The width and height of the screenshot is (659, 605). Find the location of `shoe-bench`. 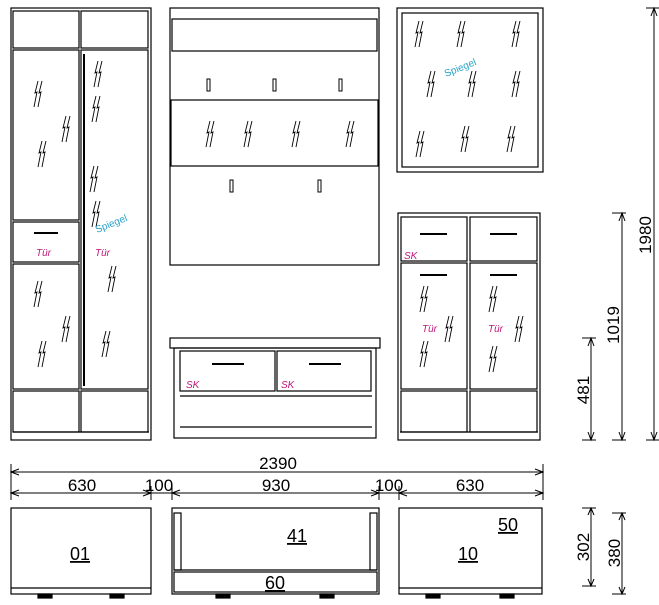

shoe-bench is located at coordinates (275, 388).